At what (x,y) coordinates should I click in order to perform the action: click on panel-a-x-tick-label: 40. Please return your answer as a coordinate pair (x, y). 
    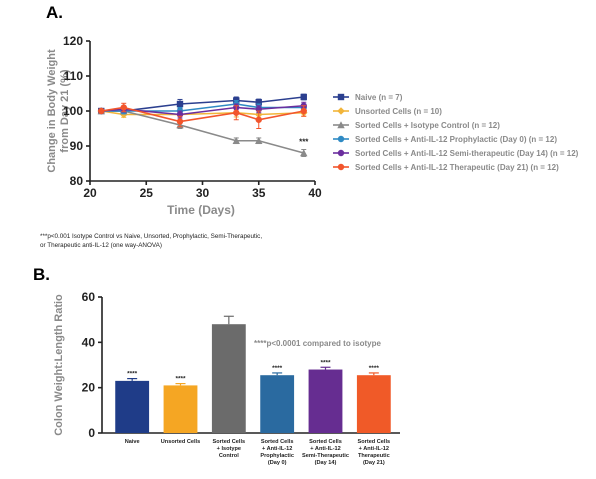
    Looking at the image, I should click on (315, 193).